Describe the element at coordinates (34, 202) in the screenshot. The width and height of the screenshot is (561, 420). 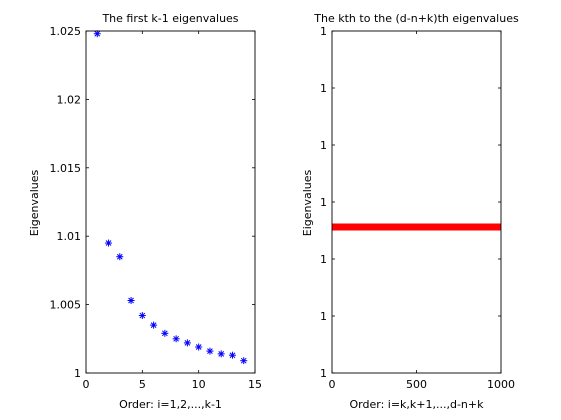
I see `left-chart-ylabel: Eigenvalues` at that location.